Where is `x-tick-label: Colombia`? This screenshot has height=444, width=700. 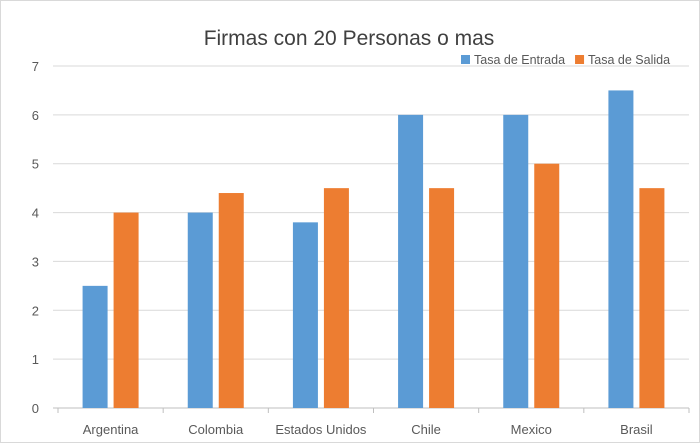
x-tick-label: Colombia is located at coordinates (216, 429).